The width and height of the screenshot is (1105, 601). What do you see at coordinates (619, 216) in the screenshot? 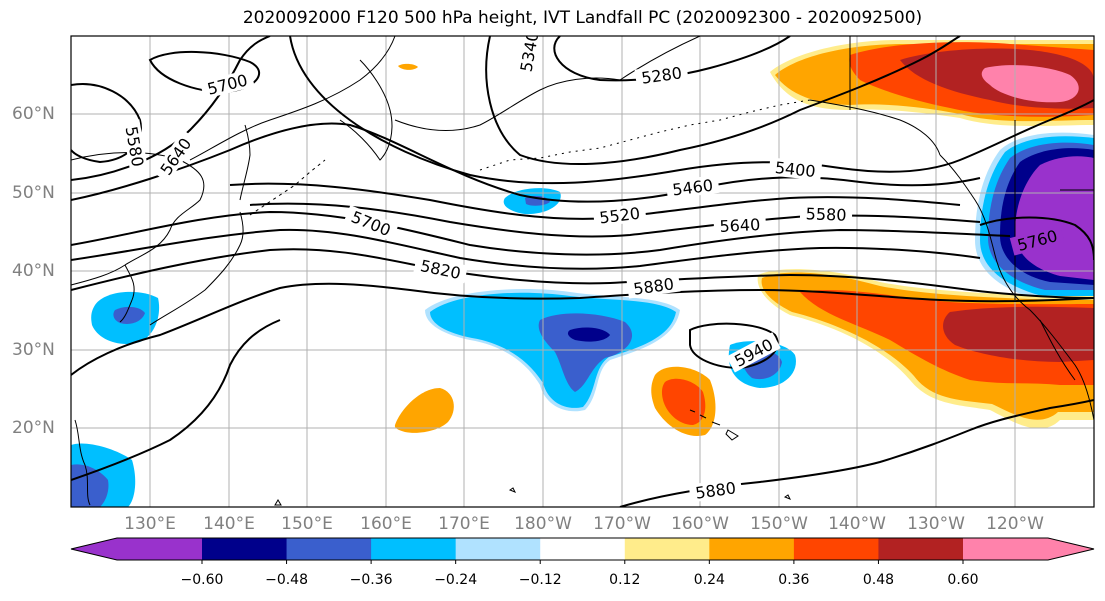
I see `contour-label: 5520` at bounding box center [619, 216].